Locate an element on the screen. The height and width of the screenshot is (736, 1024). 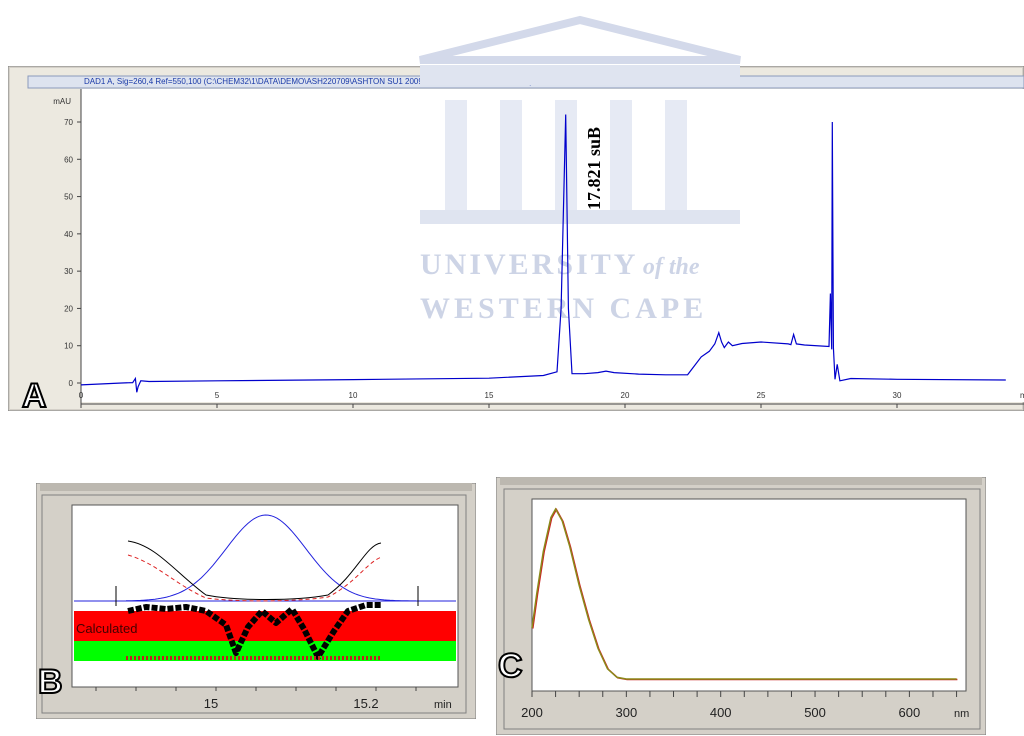
x-tick-label-c: 300 is located at coordinates (626, 712).